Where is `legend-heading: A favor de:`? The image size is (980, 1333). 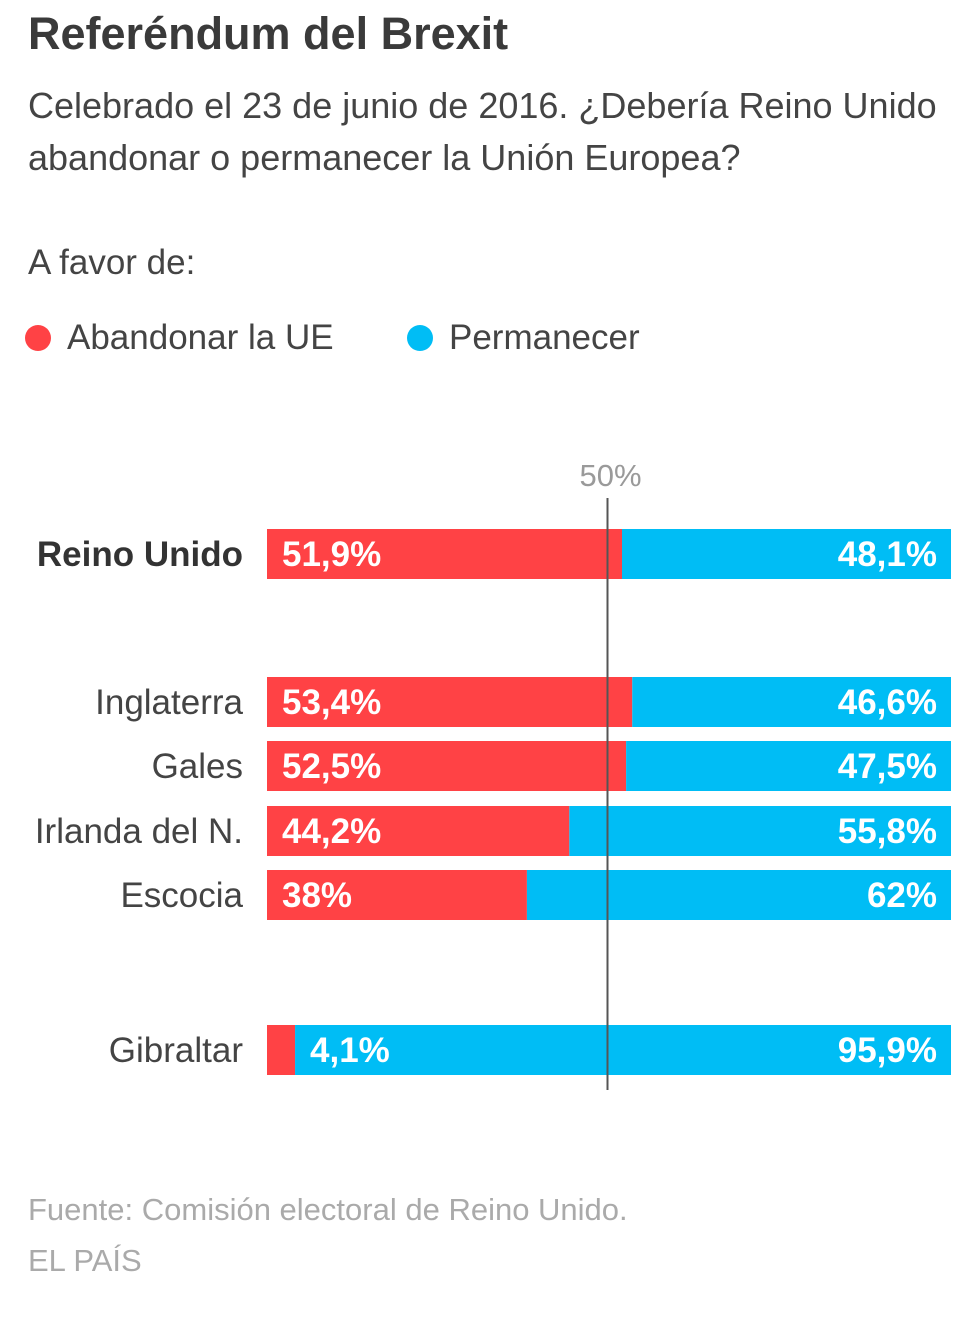 legend-heading: A favor de: is located at coordinates (112, 262).